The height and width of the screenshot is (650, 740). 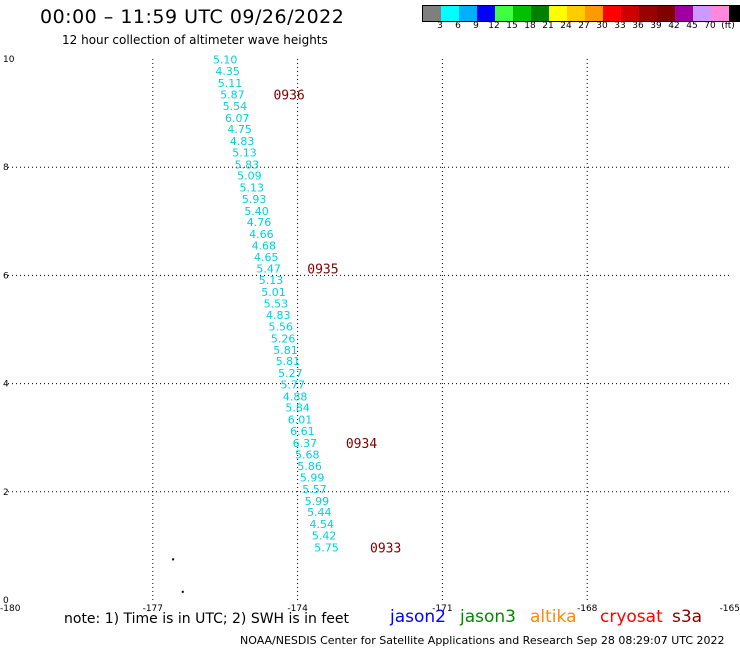 What do you see at coordinates (326, 547) in the screenshot?
I see `wave-height-label: 5.75` at bounding box center [326, 547].